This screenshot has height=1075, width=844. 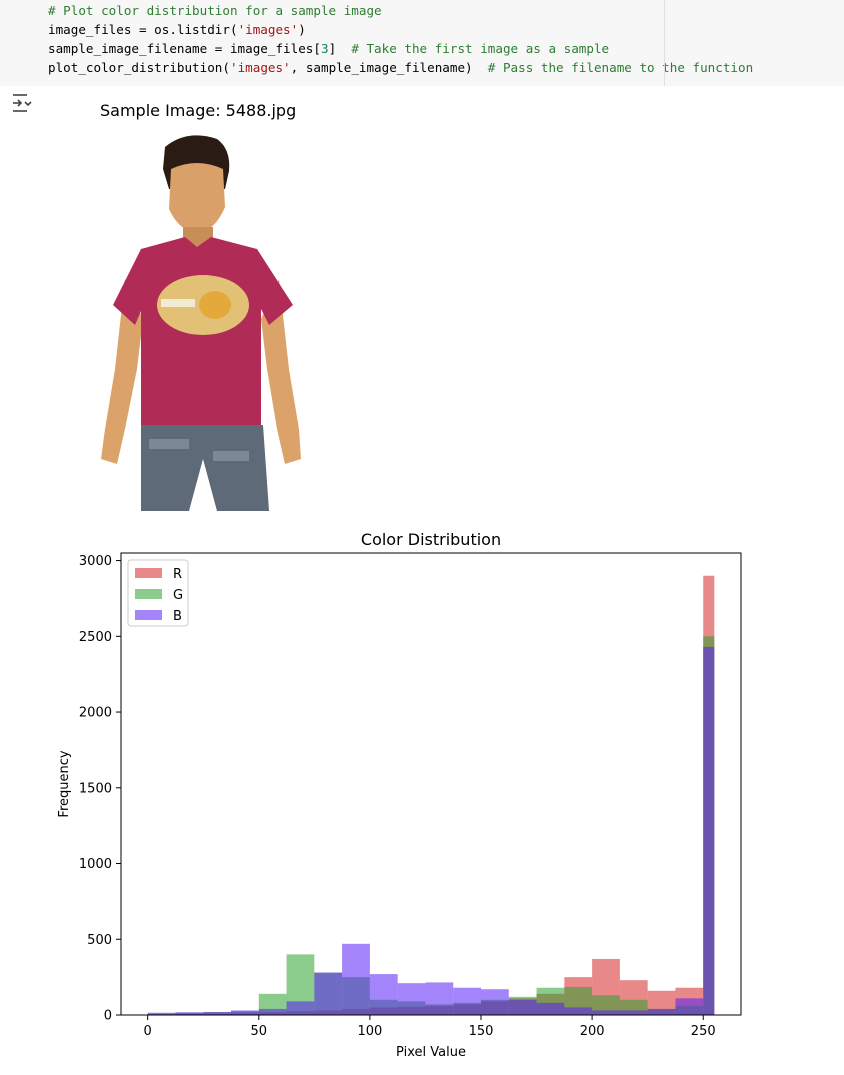 What do you see at coordinates (197, 198) in the screenshot?
I see `figure-face` at bounding box center [197, 198].